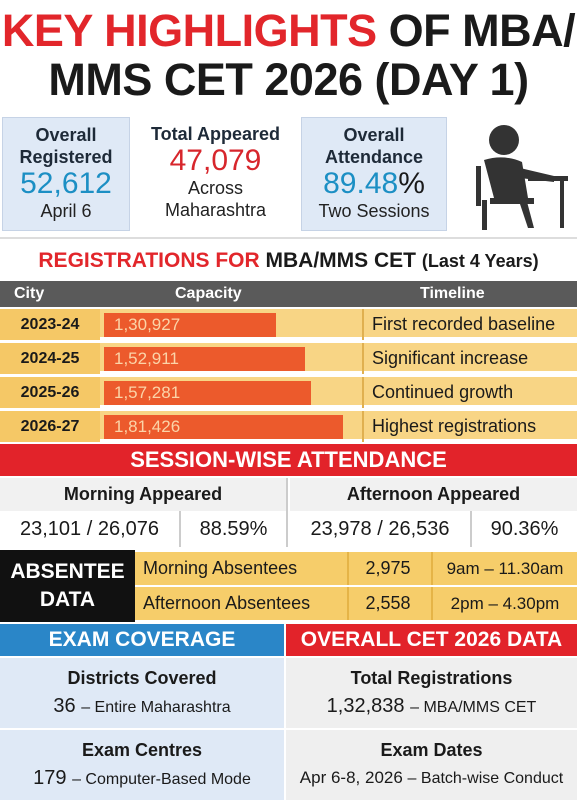 The width and height of the screenshot is (577, 800). Describe the element at coordinates (144, 494) in the screenshot. I see `morning-appeared-label: Morning Appeared` at that location.